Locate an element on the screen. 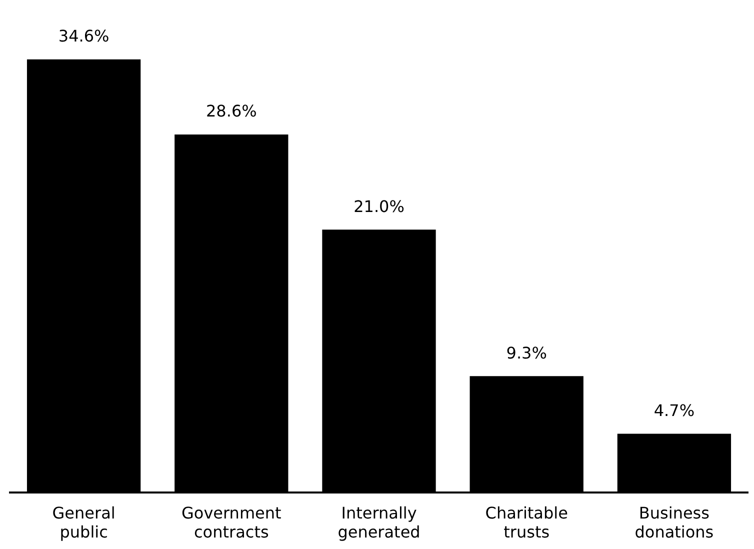 The height and width of the screenshot is (549, 754). x-tick-label: Government contracts is located at coordinates (232, 522).